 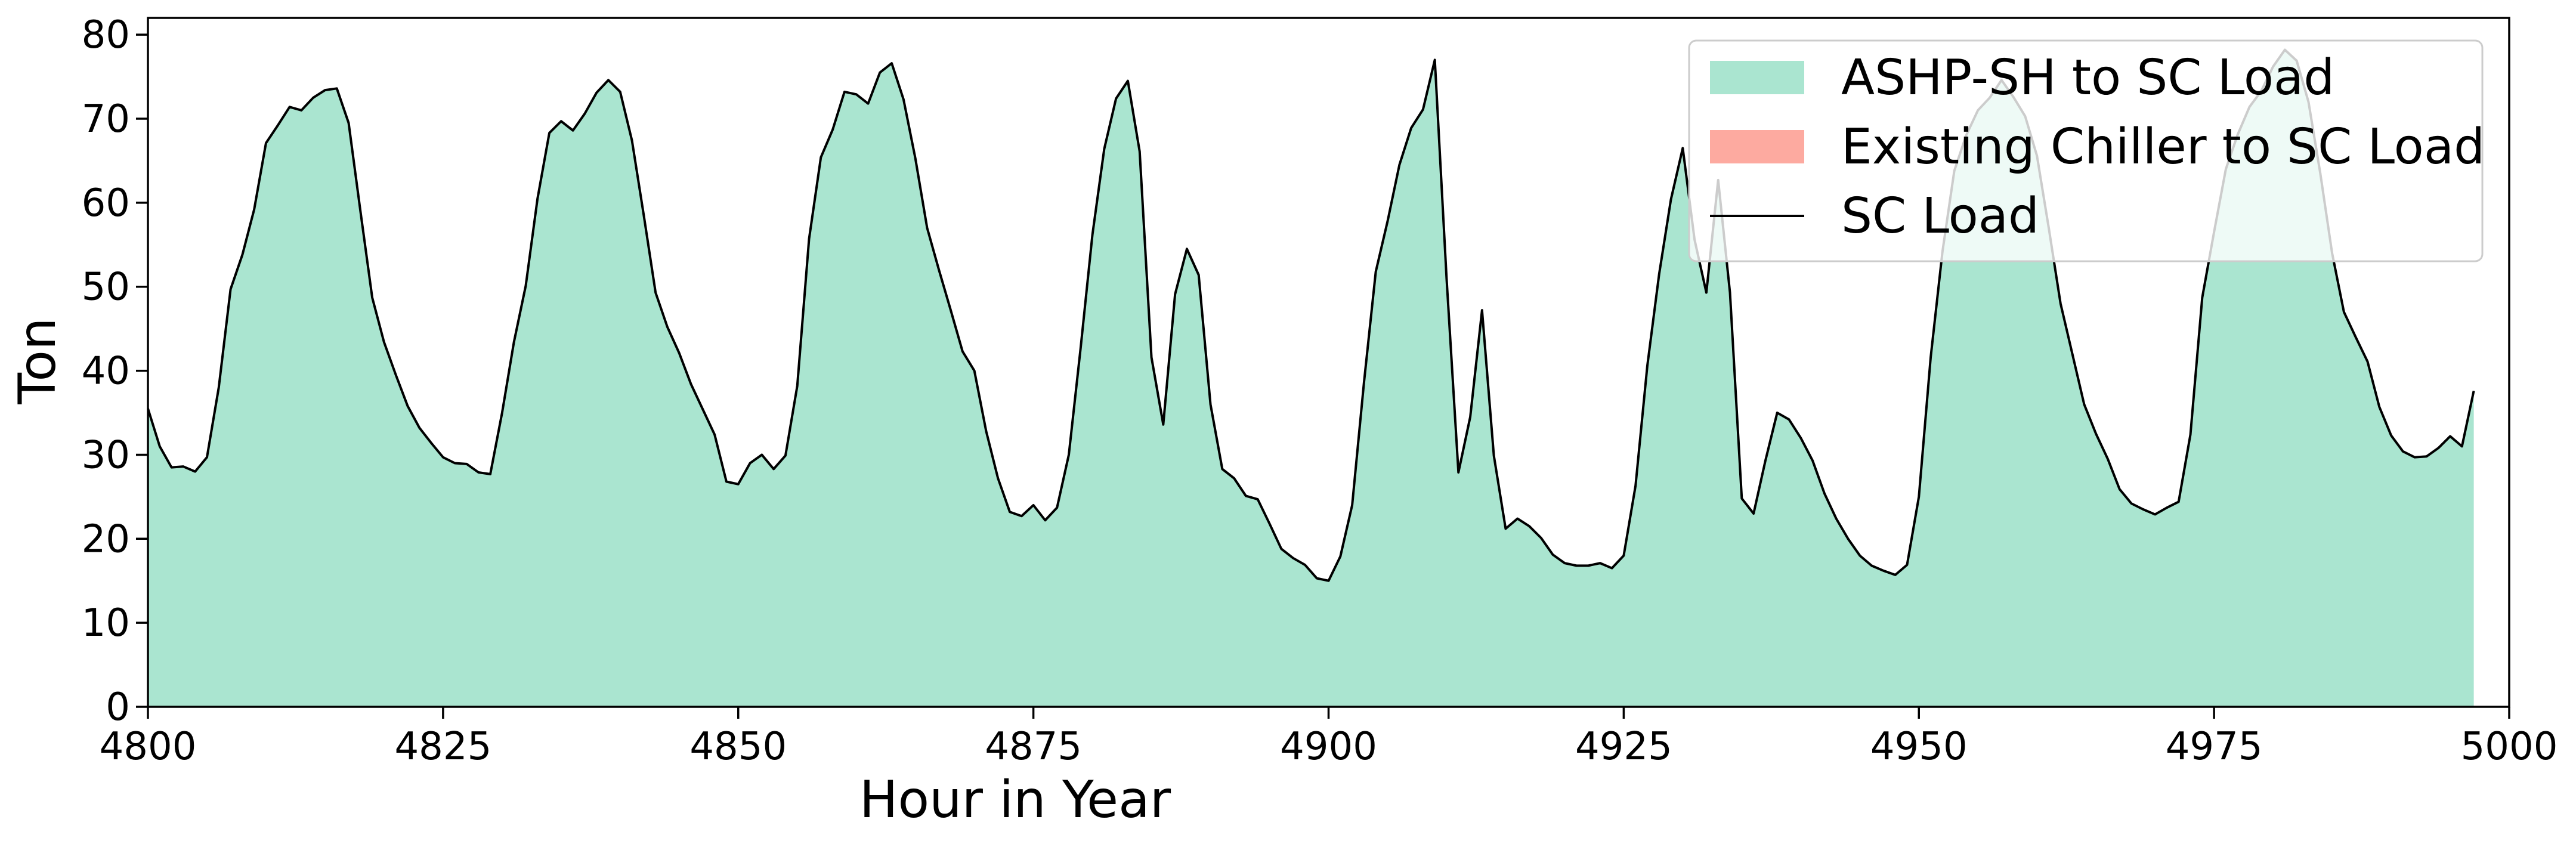 I want to click on x-tick-label: 4825, so click(x=442, y=747).